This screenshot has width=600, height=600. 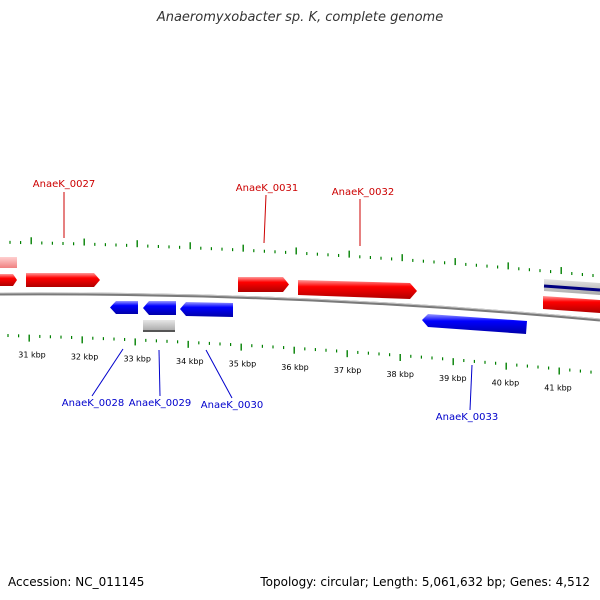 I want to click on kbp-label: 36 kbp, so click(x=295, y=367).